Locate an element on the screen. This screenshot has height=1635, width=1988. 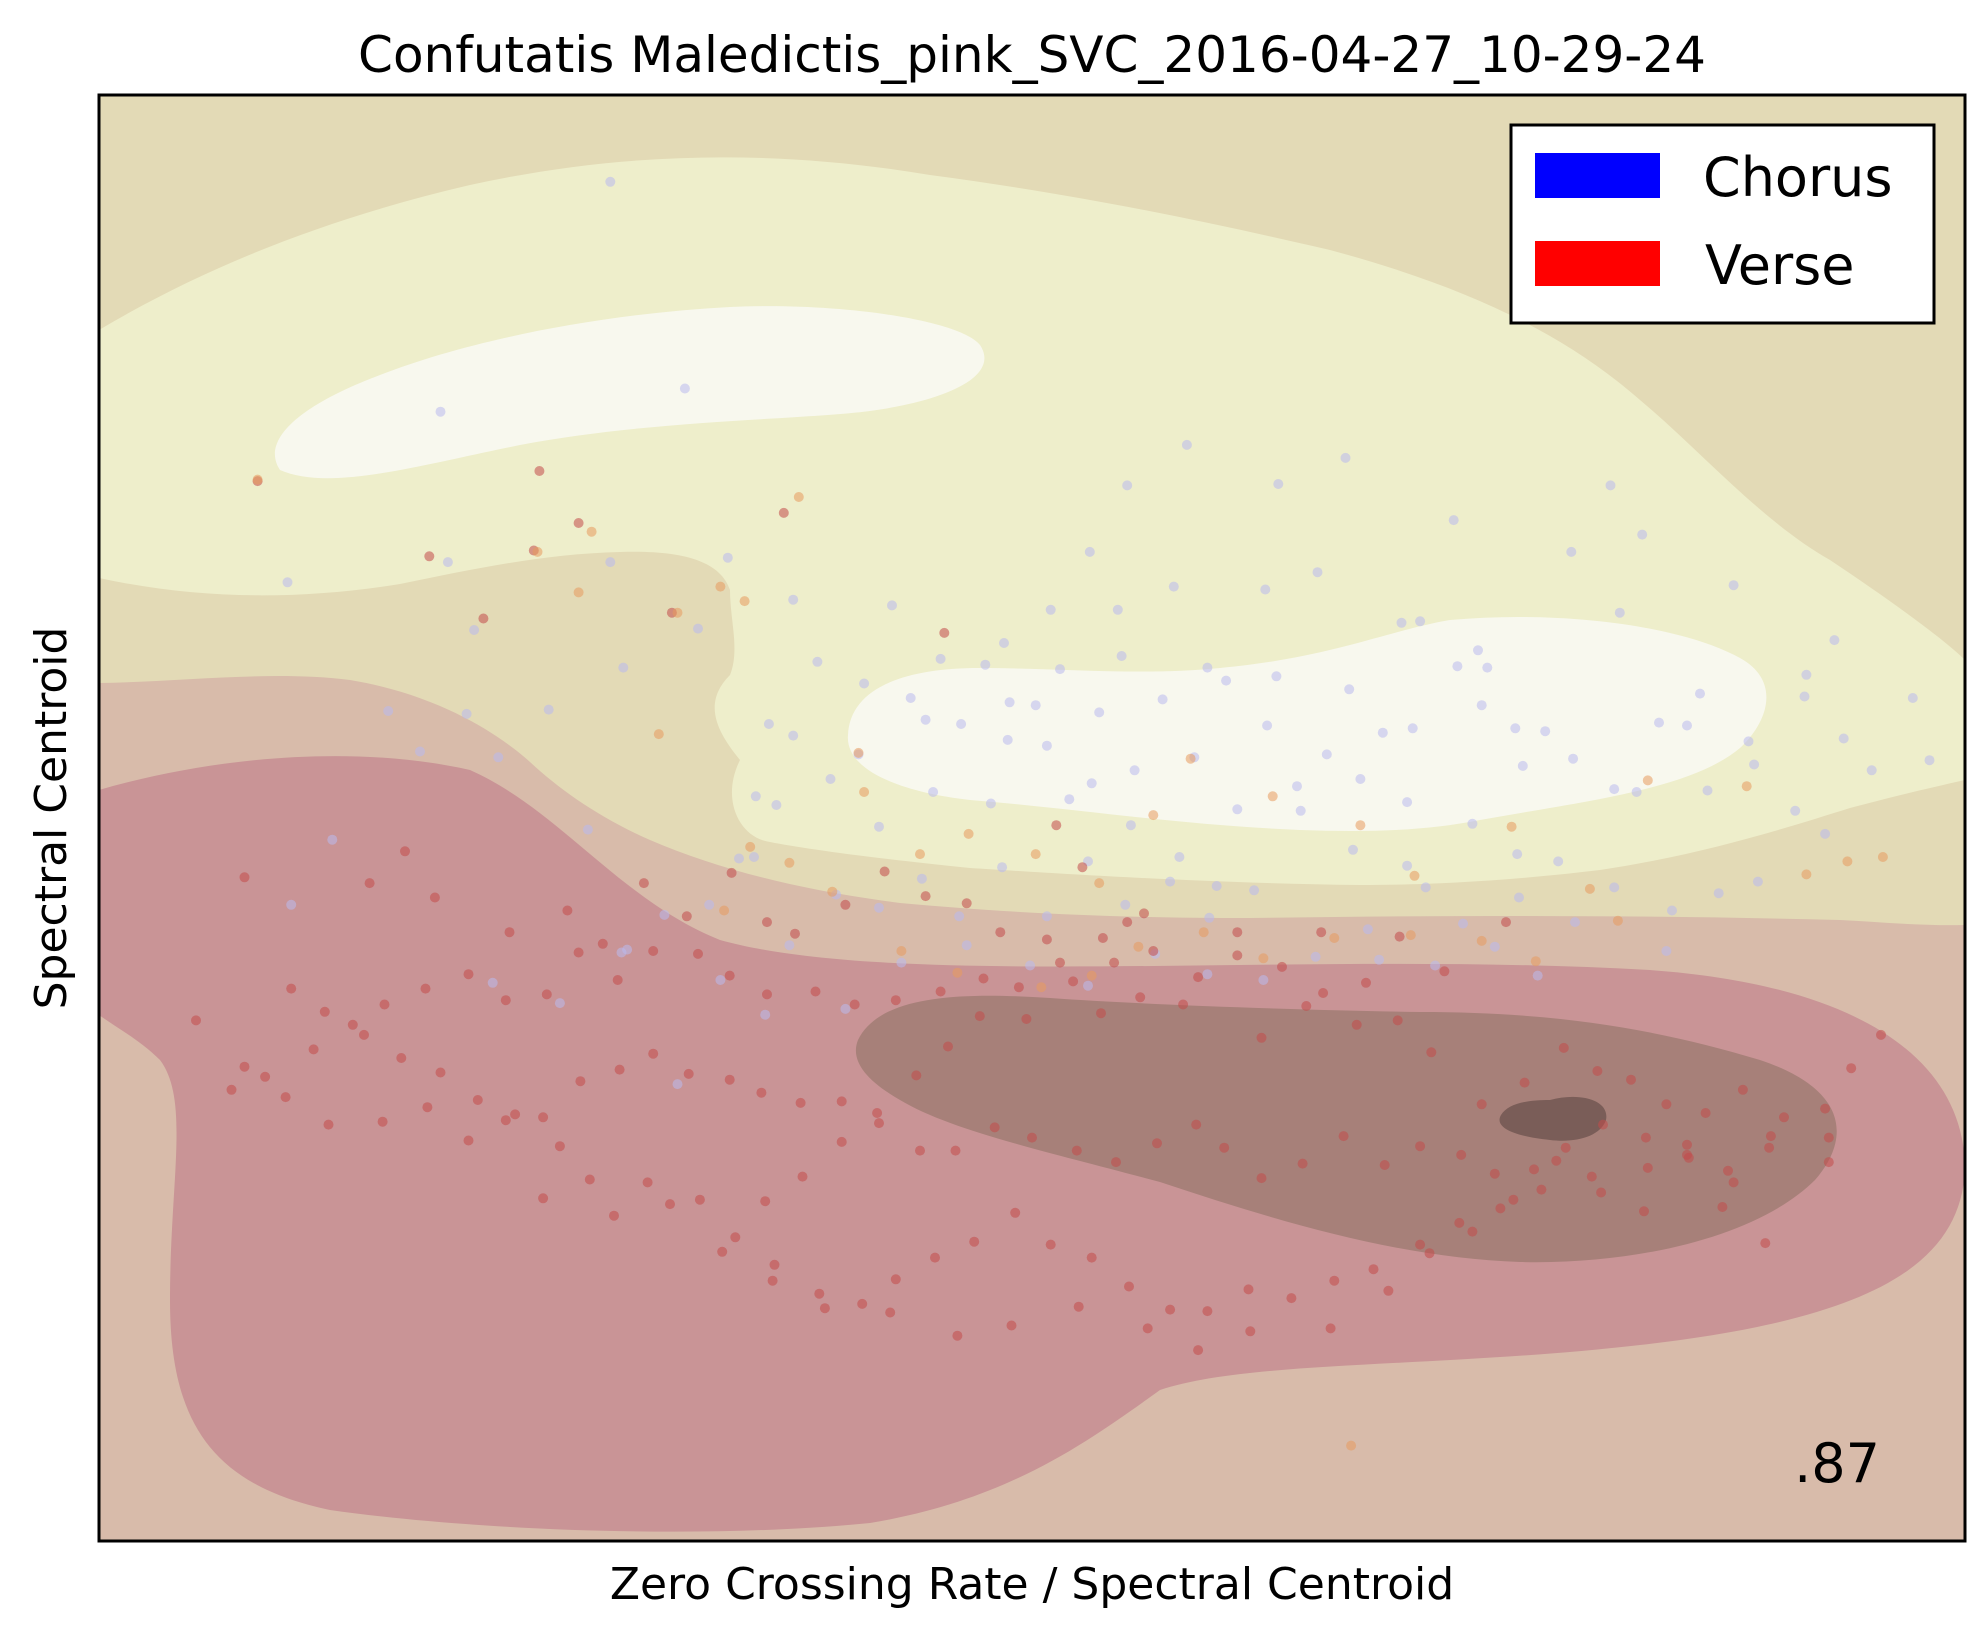
legend-label-chorus: Chorus is located at coordinates (1798, 177).